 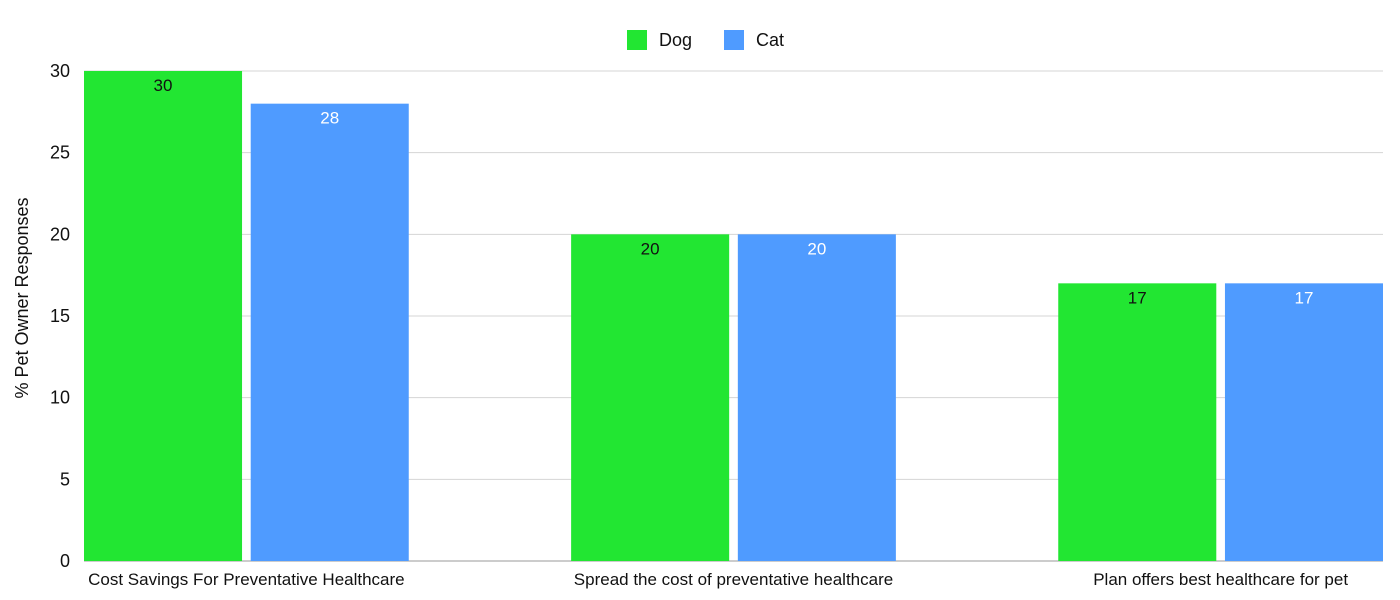 I want to click on data-label-dog-3: 17, so click(x=1137, y=297).